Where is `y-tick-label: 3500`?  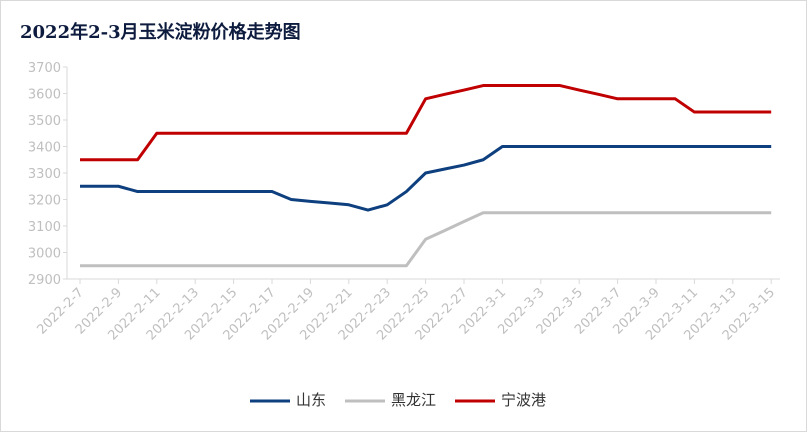 y-tick-label: 3500 is located at coordinates (44, 121).